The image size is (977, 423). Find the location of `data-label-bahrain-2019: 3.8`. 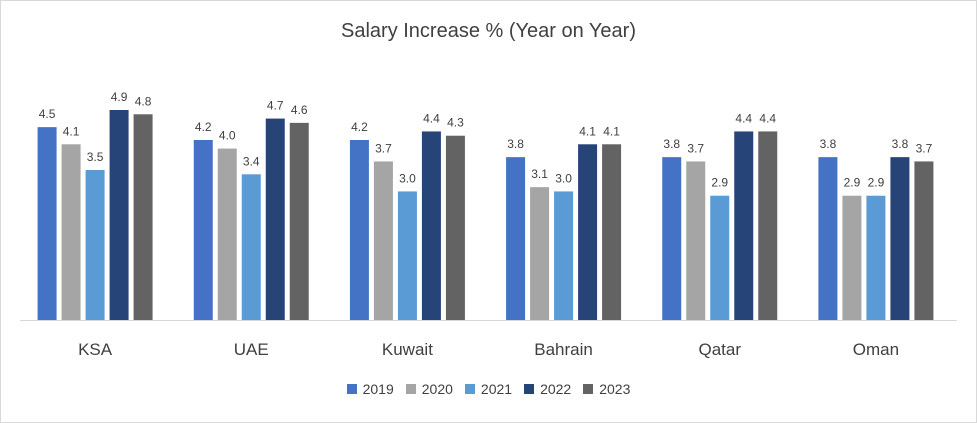

data-label-bahrain-2019: 3.8 is located at coordinates (515, 144).